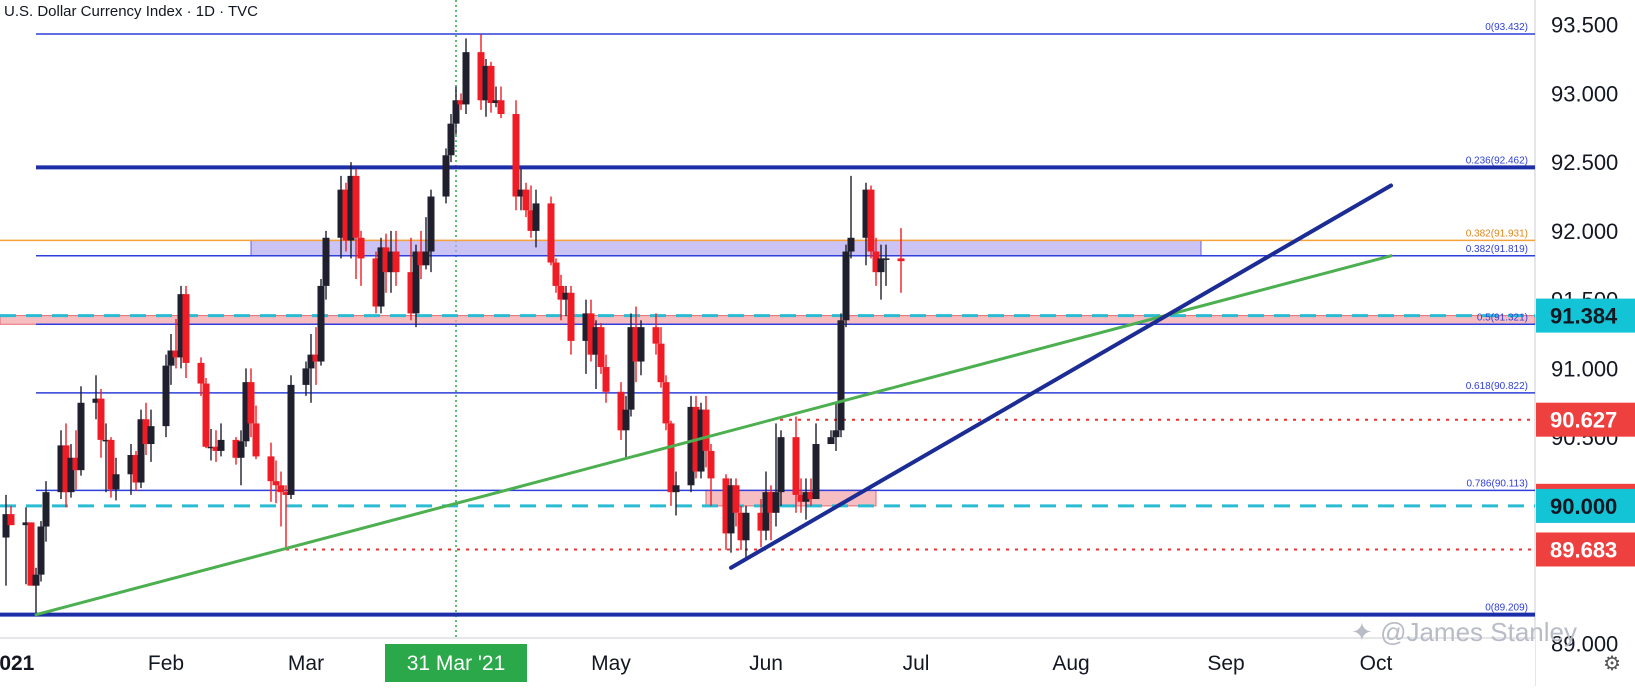 Image resolution: width=1635 pixels, height=691 pixels. What do you see at coordinates (1585, 505) in the screenshot?
I see `price-badge: 90.000` at bounding box center [1585, 505].